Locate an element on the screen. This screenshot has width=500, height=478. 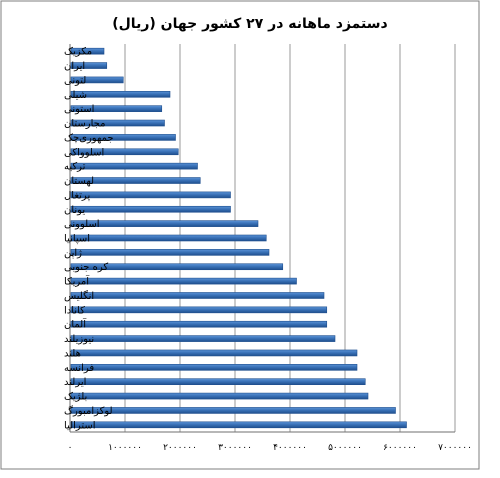
category-label: ترکیه is located at coordinates (75, 167).